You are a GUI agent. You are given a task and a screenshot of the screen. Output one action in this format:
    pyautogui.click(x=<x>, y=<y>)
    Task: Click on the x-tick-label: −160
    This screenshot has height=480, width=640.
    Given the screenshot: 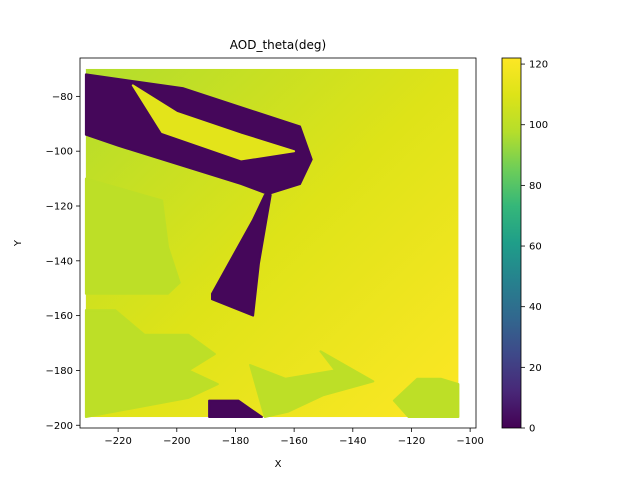 What is the action you would take?
    pyautogui.click(x=293, y=441)
    